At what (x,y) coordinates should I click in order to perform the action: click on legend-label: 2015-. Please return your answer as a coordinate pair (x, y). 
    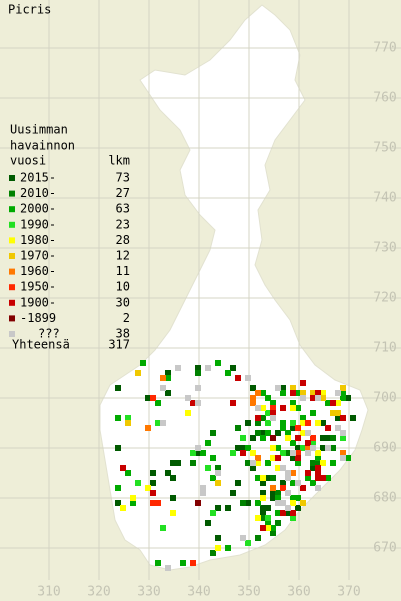
    Looking at the image, I should click on (38, 178).